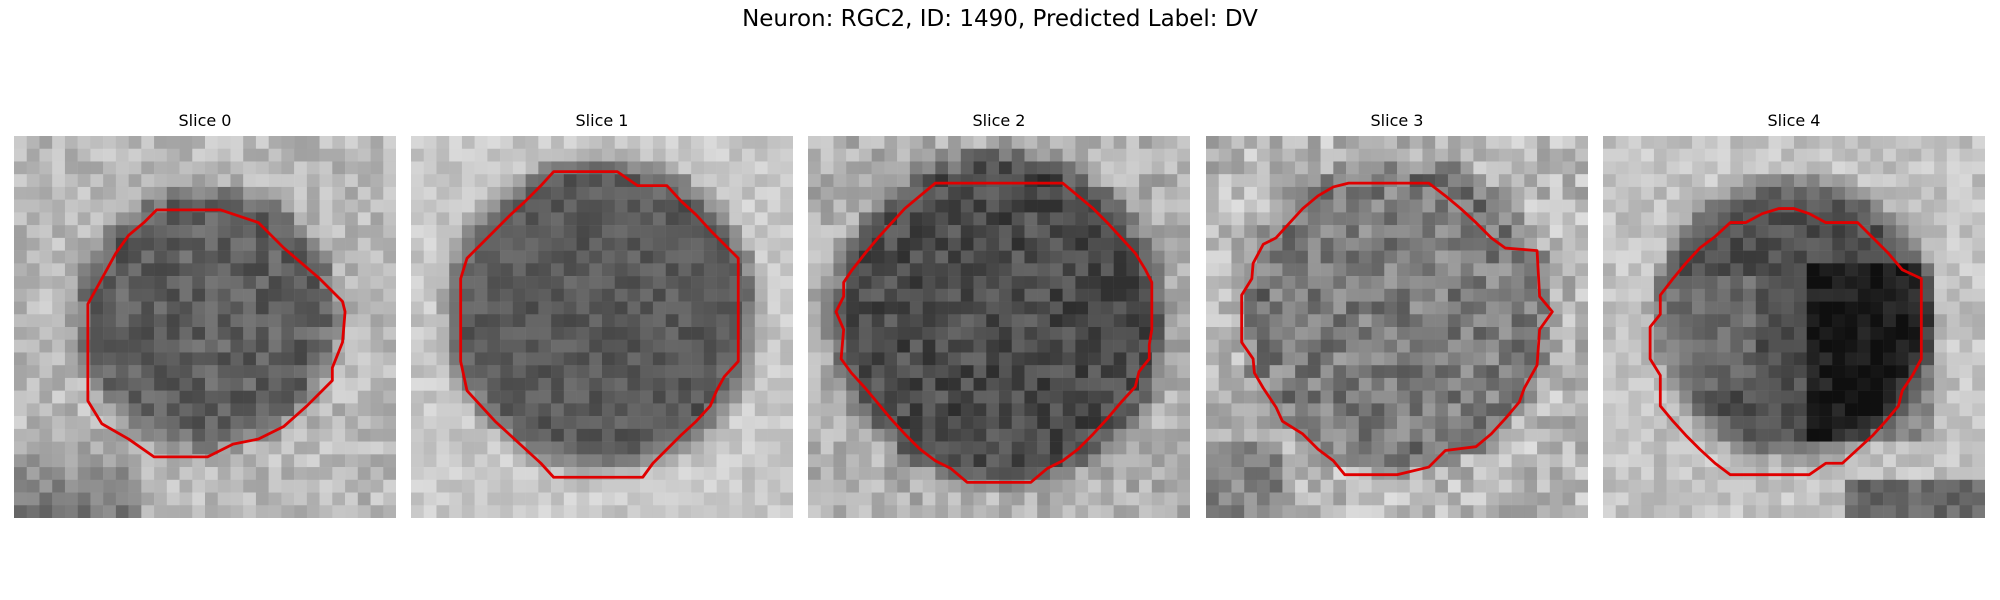  I want to click on slice-panel-0: Slice 0, so click(205, 314).